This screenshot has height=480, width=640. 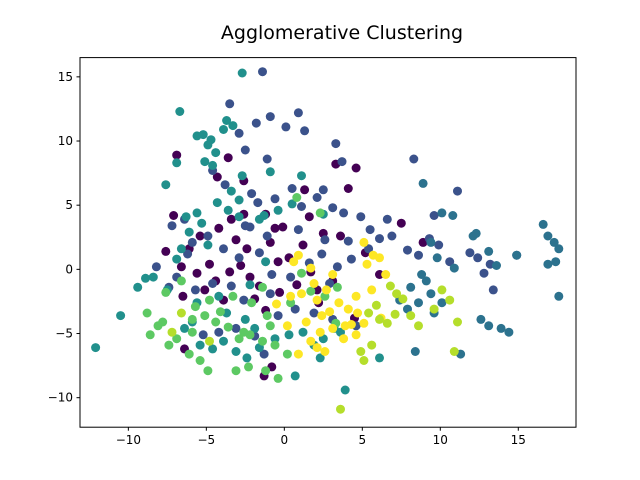 I want to click on y-tick-label: 10, so click(x=65, y=141).